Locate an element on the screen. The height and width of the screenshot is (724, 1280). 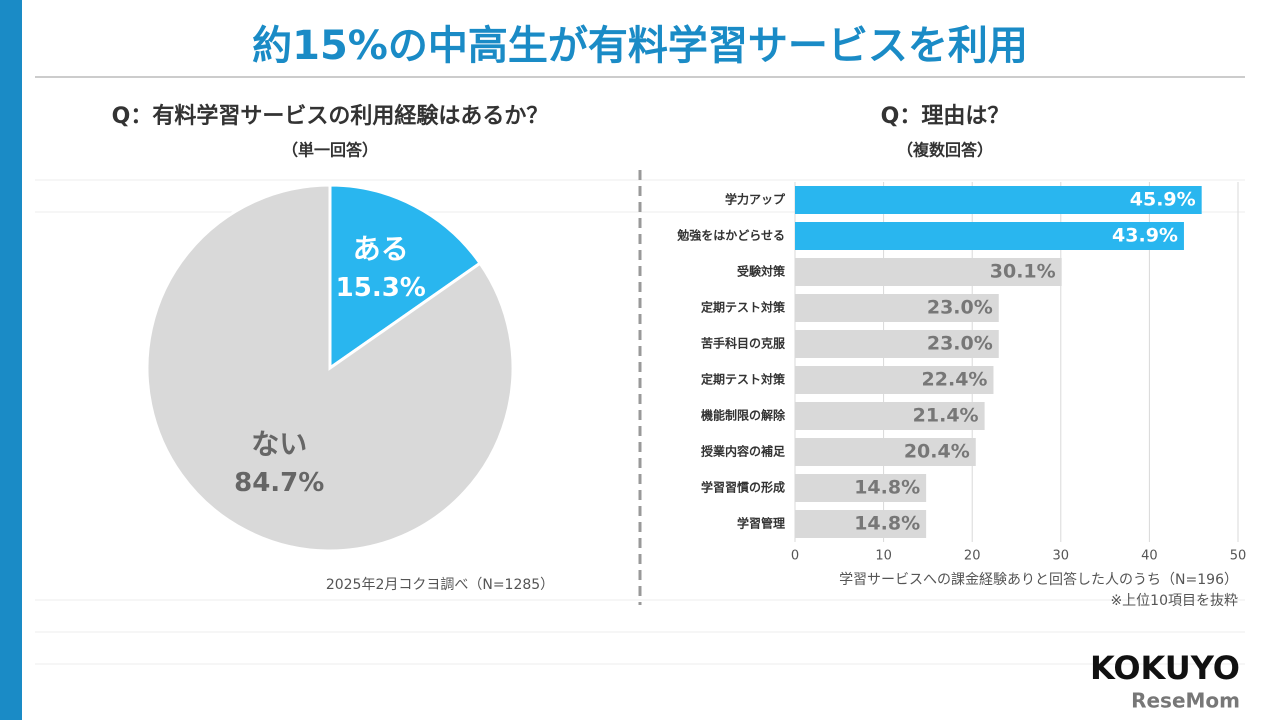
value-label: 30.1% is located at coordinates (1023, 272).